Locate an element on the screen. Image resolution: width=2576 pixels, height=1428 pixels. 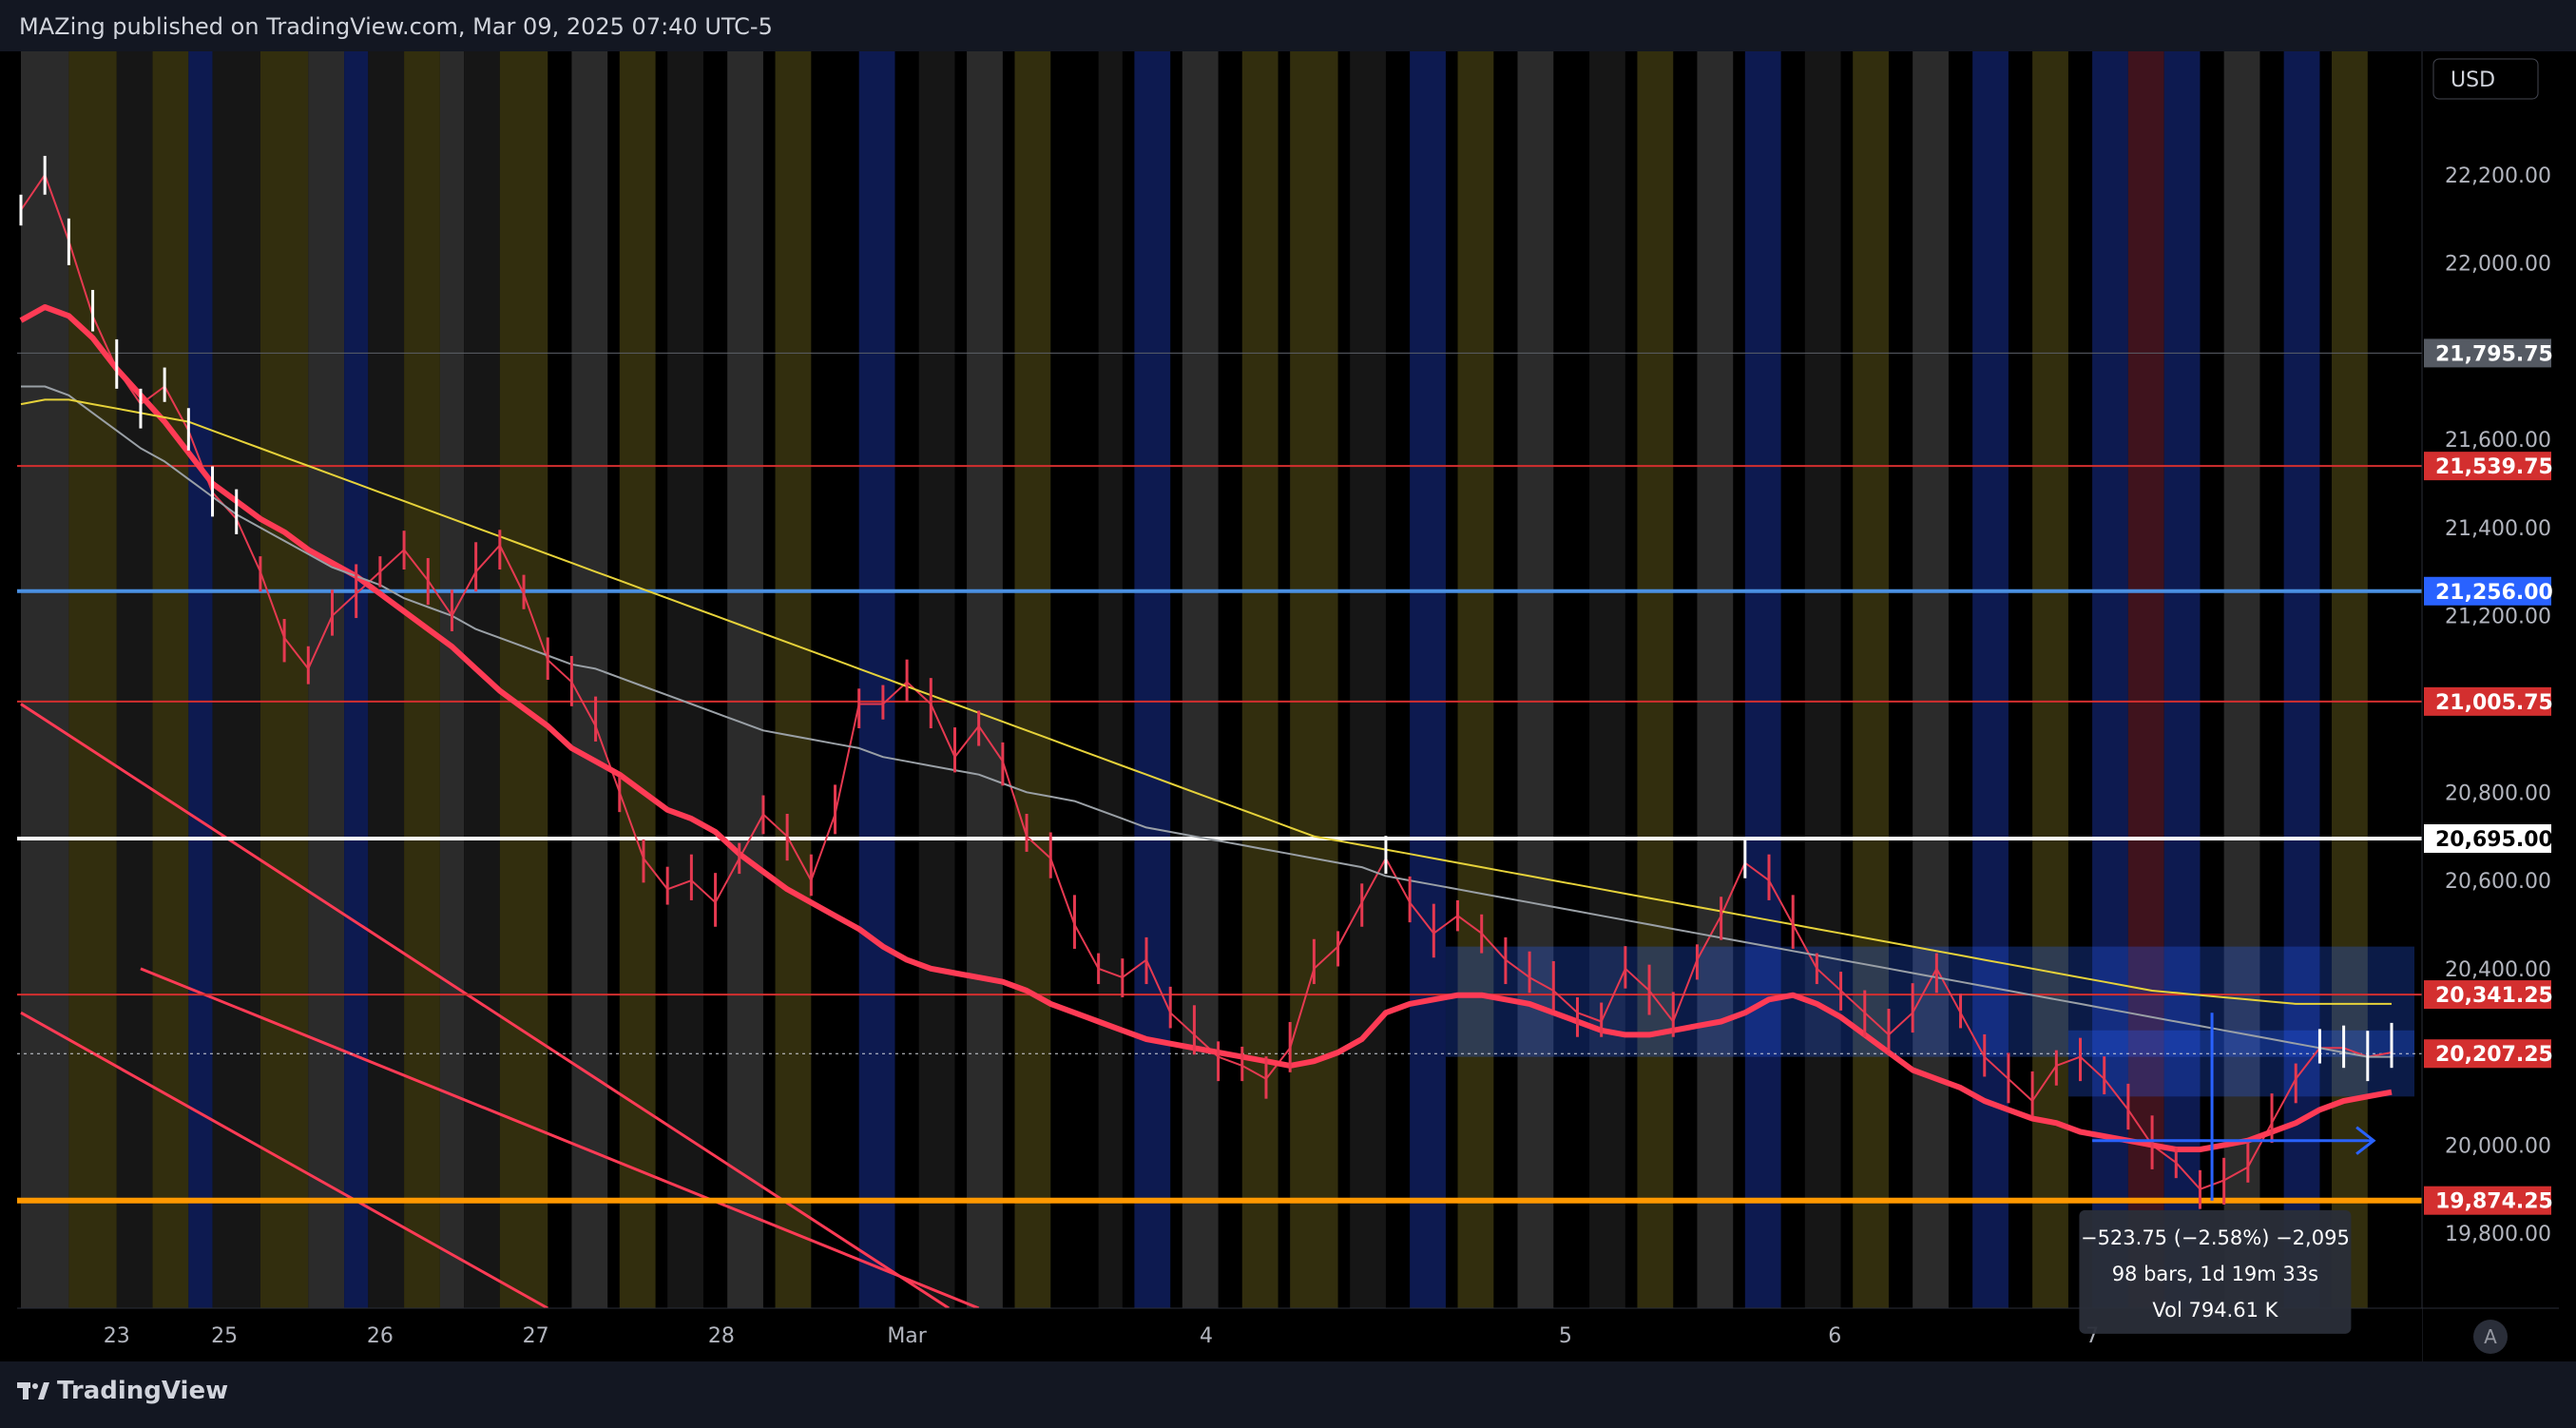
consolidation-zone is located at coordinates (1930, 1002).